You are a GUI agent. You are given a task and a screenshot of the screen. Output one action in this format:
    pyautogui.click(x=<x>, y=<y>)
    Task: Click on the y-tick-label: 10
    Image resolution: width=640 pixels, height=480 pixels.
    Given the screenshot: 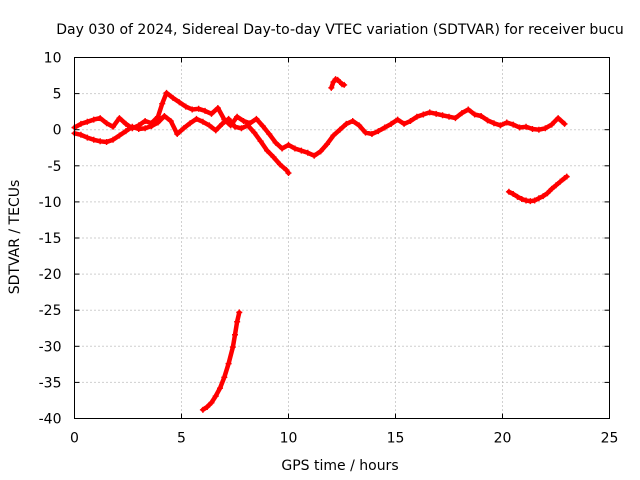 What is the action you would take?
    pyautogui.click(x=53, y=59)
    